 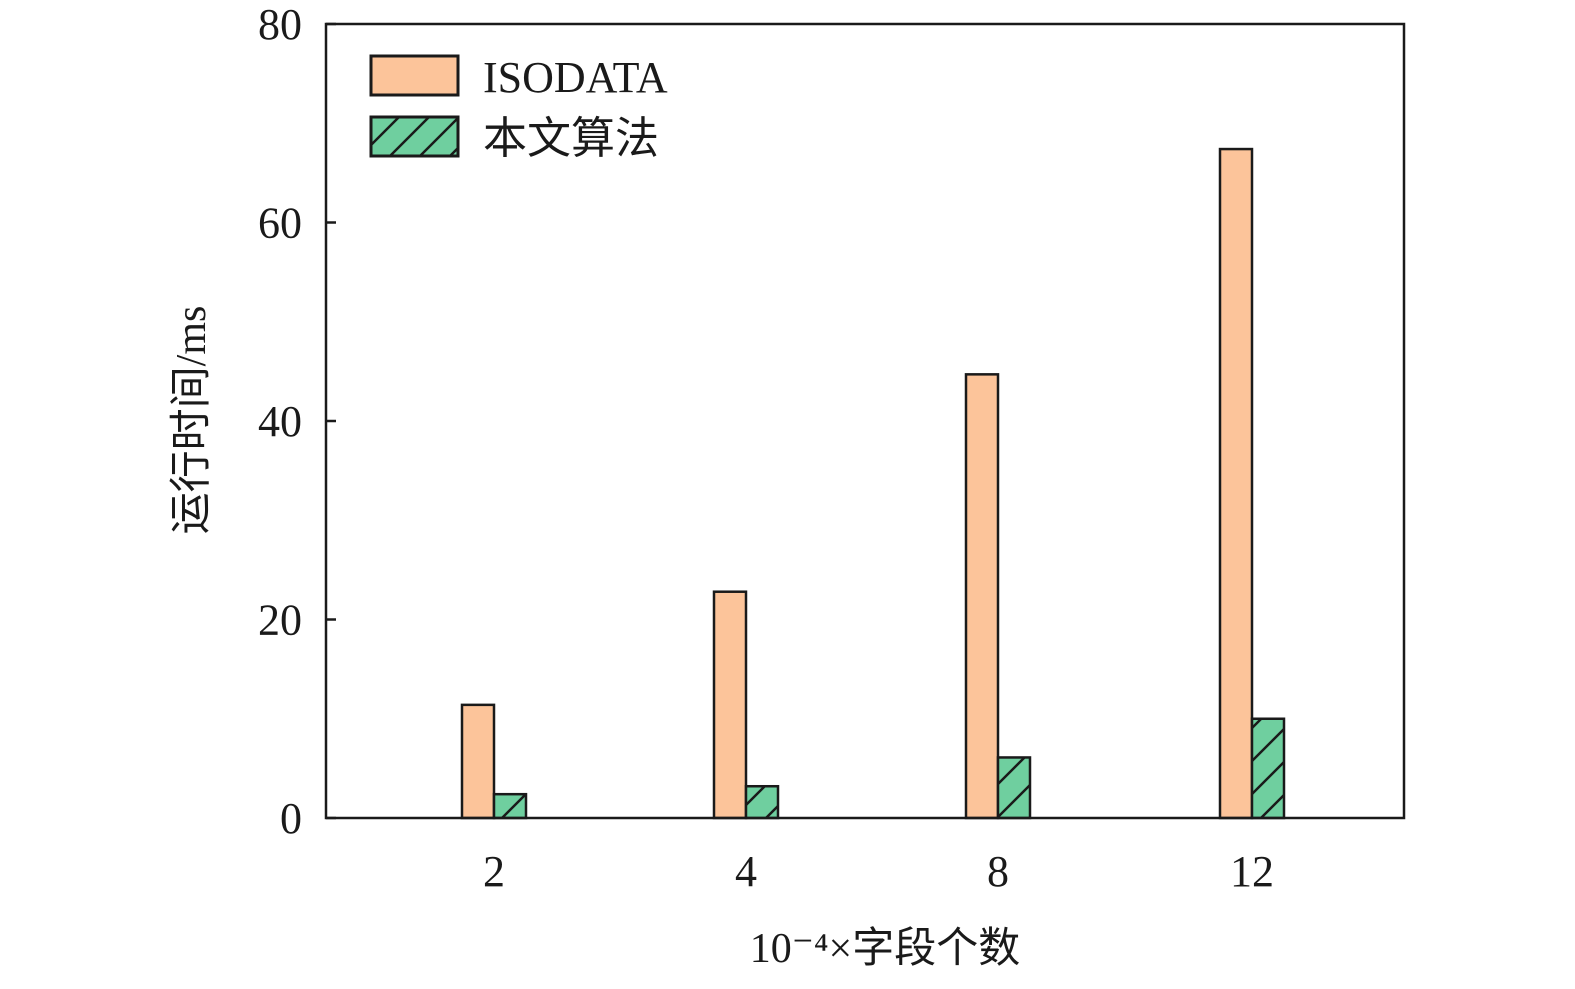 What do you see at coordinates (414, 136) in the screenshot?
I see `legend-swatch-ours` at bounding box center [414, 136].